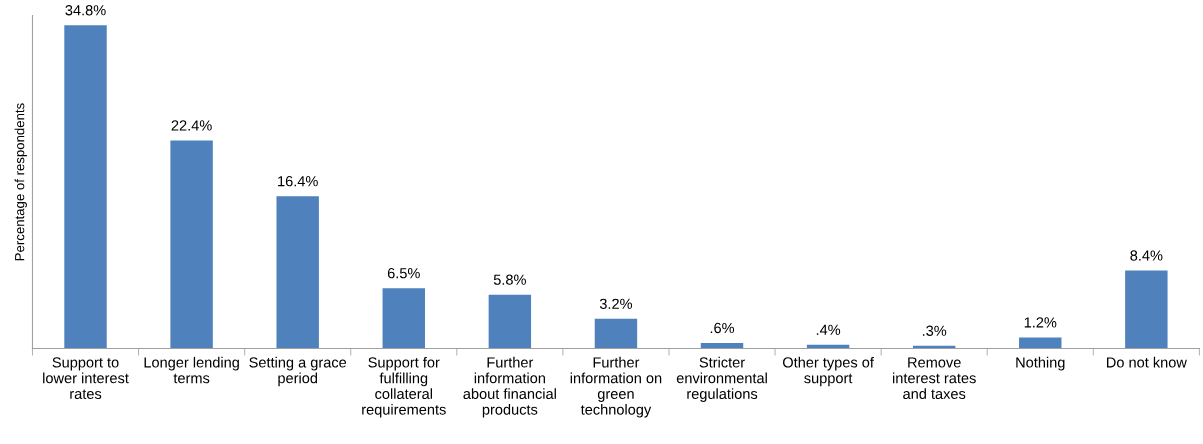 The height and width of the screenshot is (444, 1203). What do you see at coordinates (722, 328) in the screenshot?
I see `data-label: .6%` at bounding box center [722, 328].